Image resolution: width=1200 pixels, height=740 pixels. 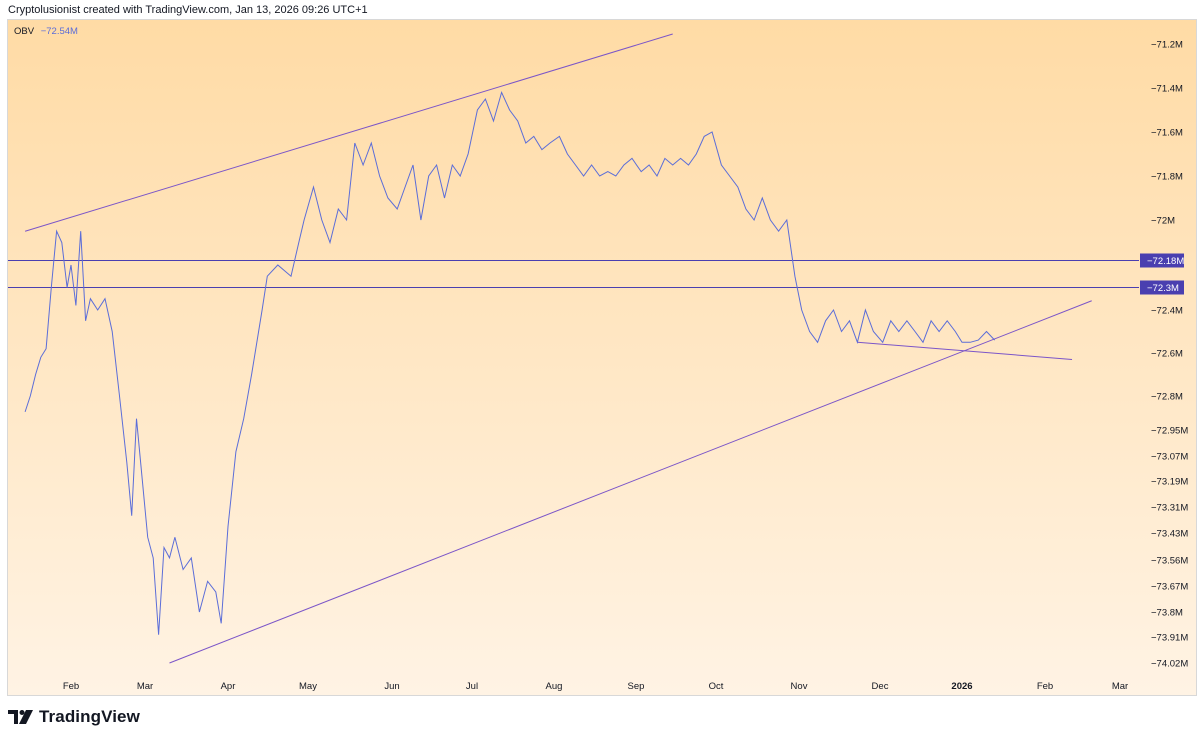 I want to click on x-tick-label: Aug, so click(x=554, y=686).